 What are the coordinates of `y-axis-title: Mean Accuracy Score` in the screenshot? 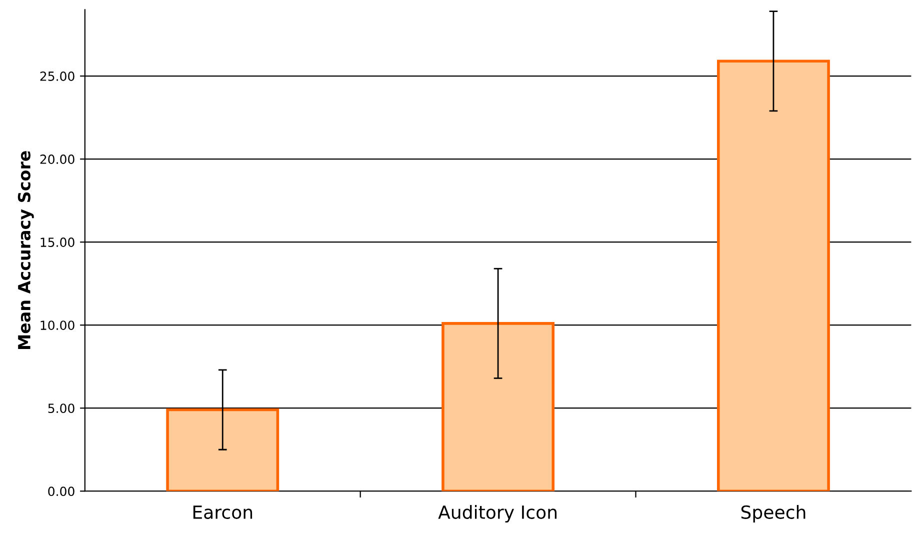 It's located at (26, 250).